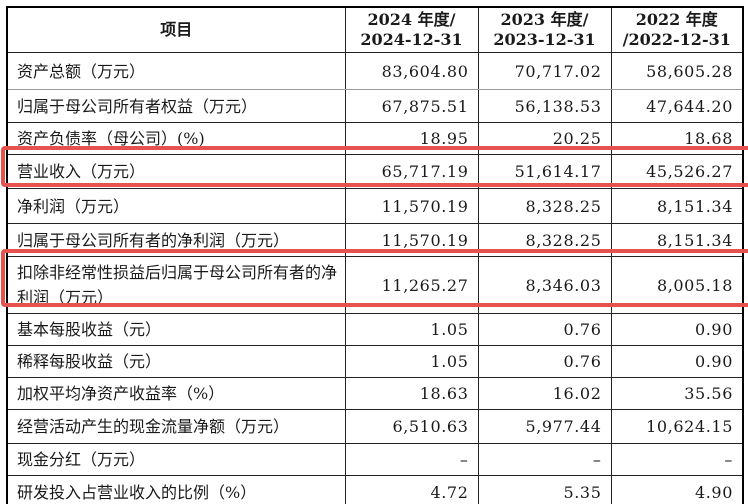 Image resolution: width=748 pixels, height=504 pixels. What do you see at coordinates (677, 138) in the screenshot?
I see `value-2022: 18.68` at bounding box center [677, 138].